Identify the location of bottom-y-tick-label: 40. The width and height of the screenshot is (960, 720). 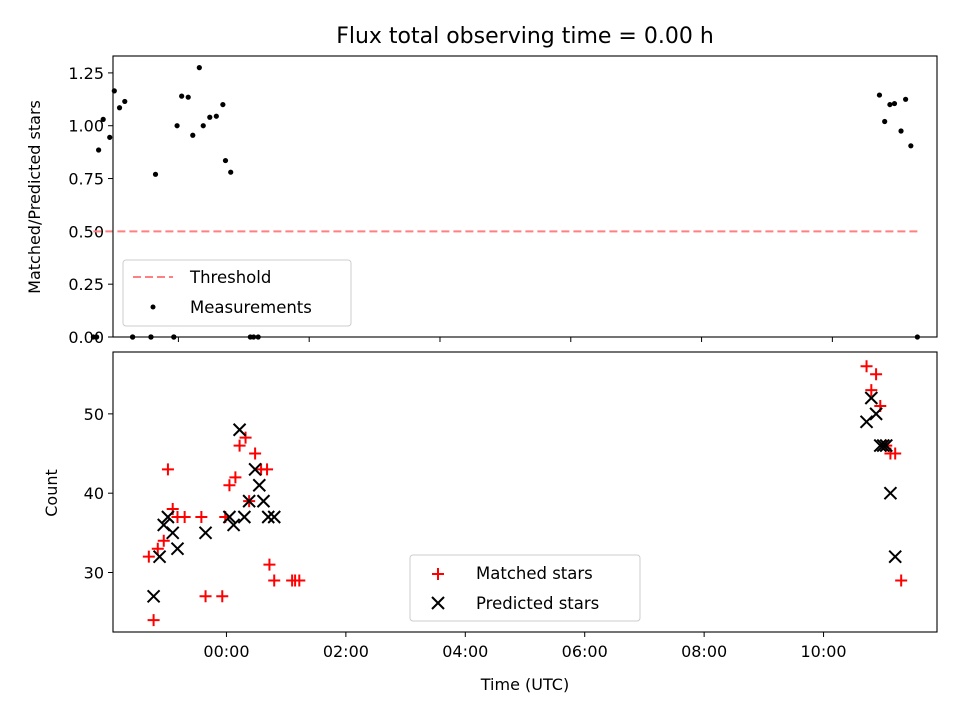
(94, 493).